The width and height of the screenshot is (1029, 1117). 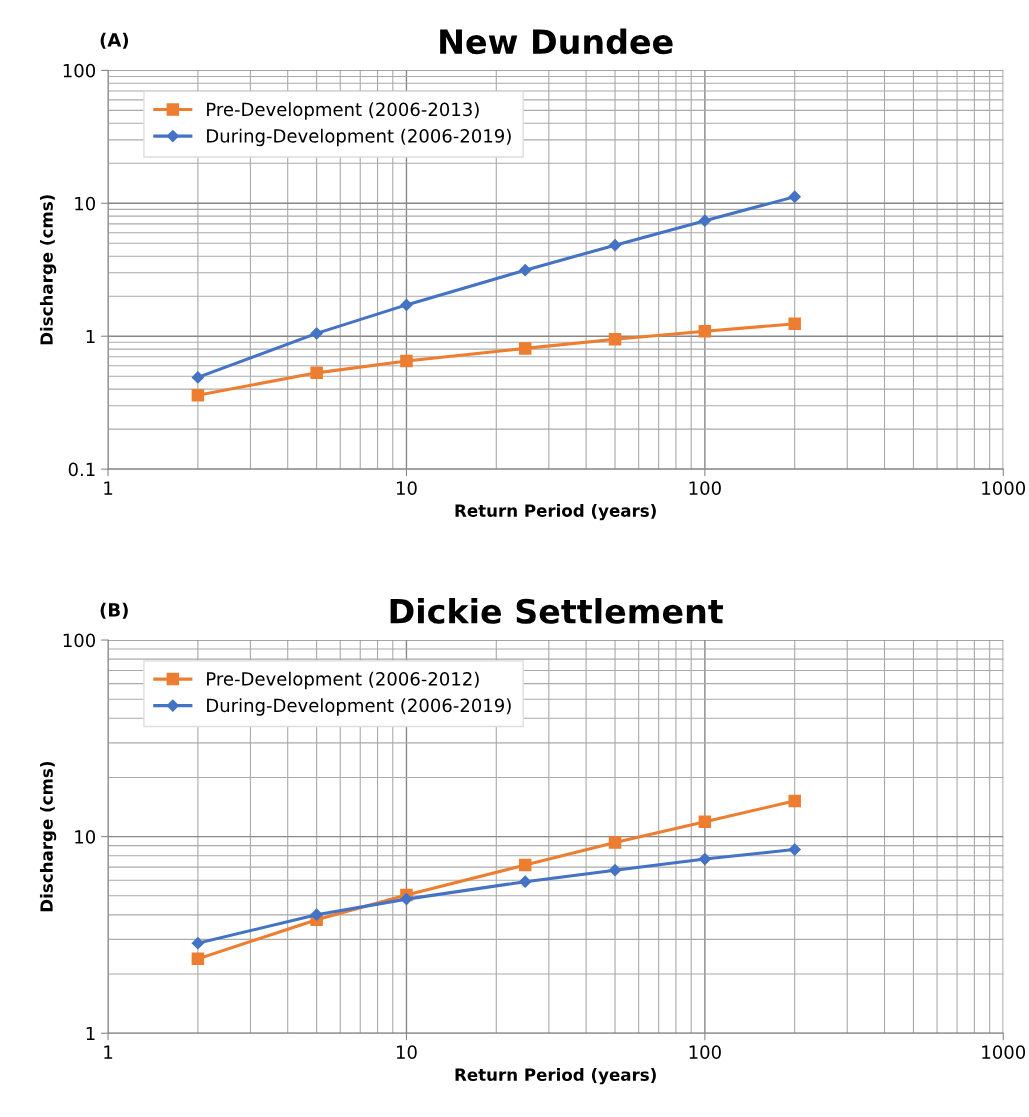 I want to click on y-tick-label: 0.1, so click(x=81, y=469).